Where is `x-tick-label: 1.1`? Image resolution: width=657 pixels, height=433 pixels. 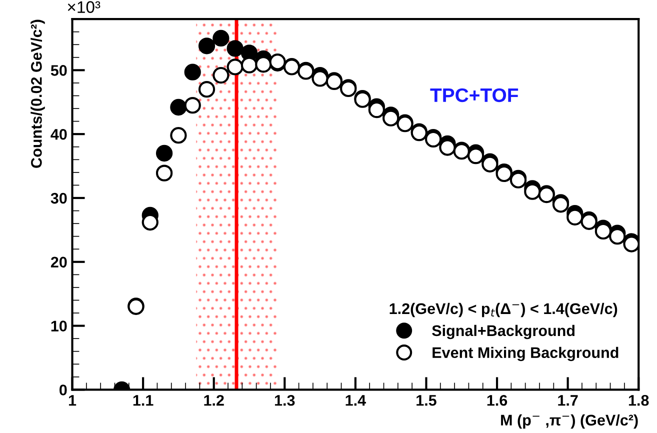 x-tick-label: 1.1 is located at coordinates (143, 400).